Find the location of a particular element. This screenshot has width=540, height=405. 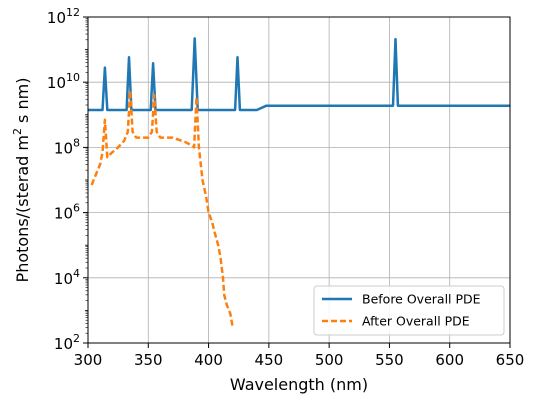

legend-label-before: Before Overall PDE is located at coordinates (421, 299).